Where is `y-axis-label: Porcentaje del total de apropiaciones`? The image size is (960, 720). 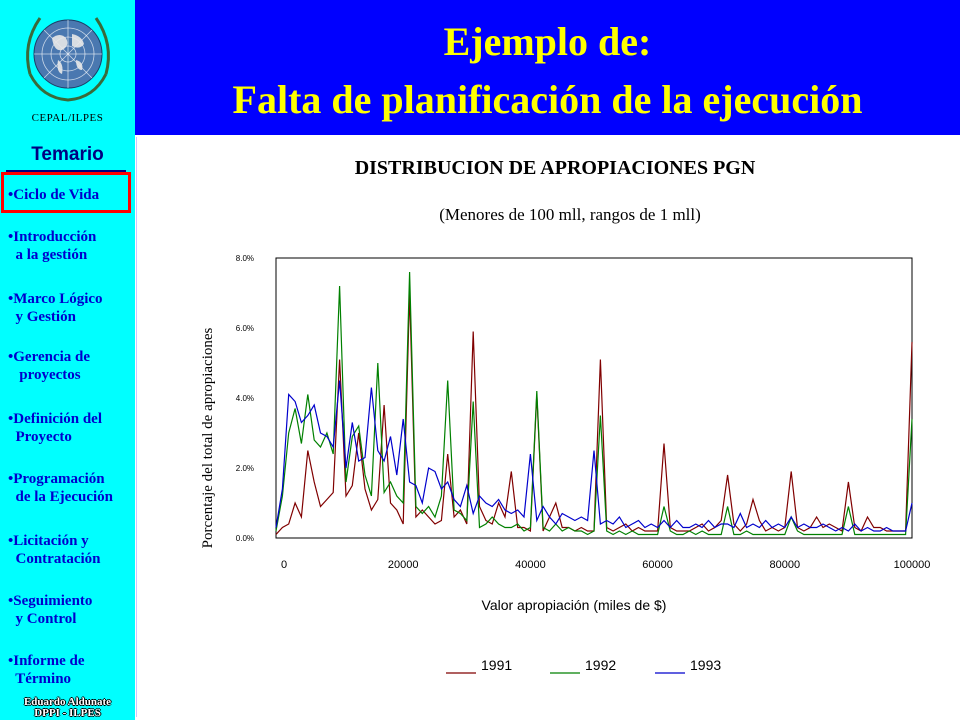
y-axis-label: Porcentaje del total de apropiaciones is located at coordinates (208, 437).